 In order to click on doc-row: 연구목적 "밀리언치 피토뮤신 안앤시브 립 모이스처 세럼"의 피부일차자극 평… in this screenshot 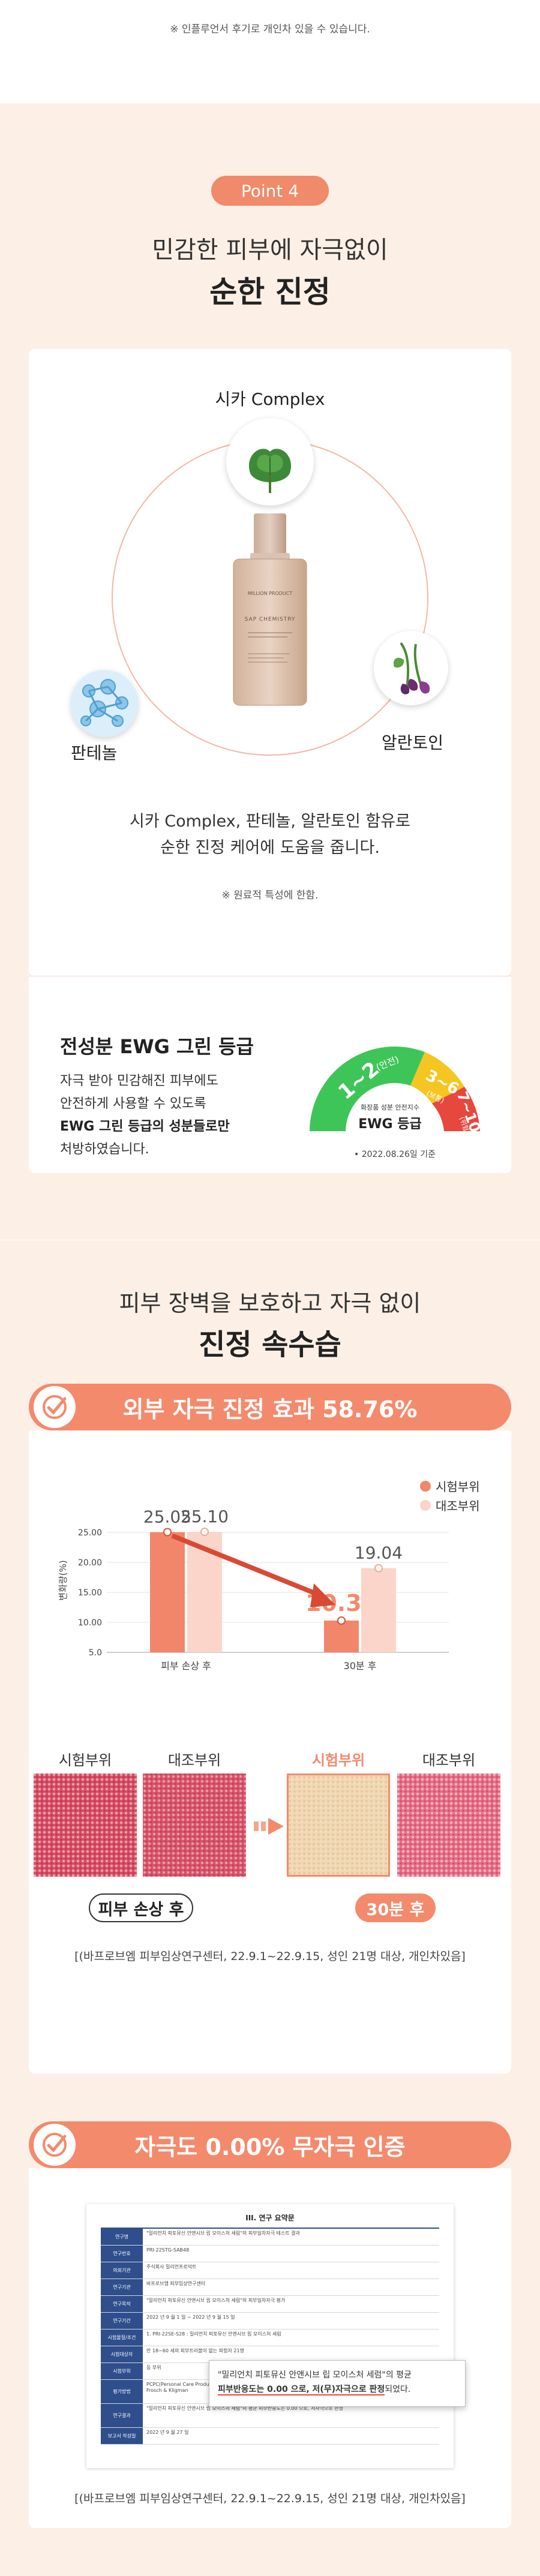, I will do `click(270, 2305)`.